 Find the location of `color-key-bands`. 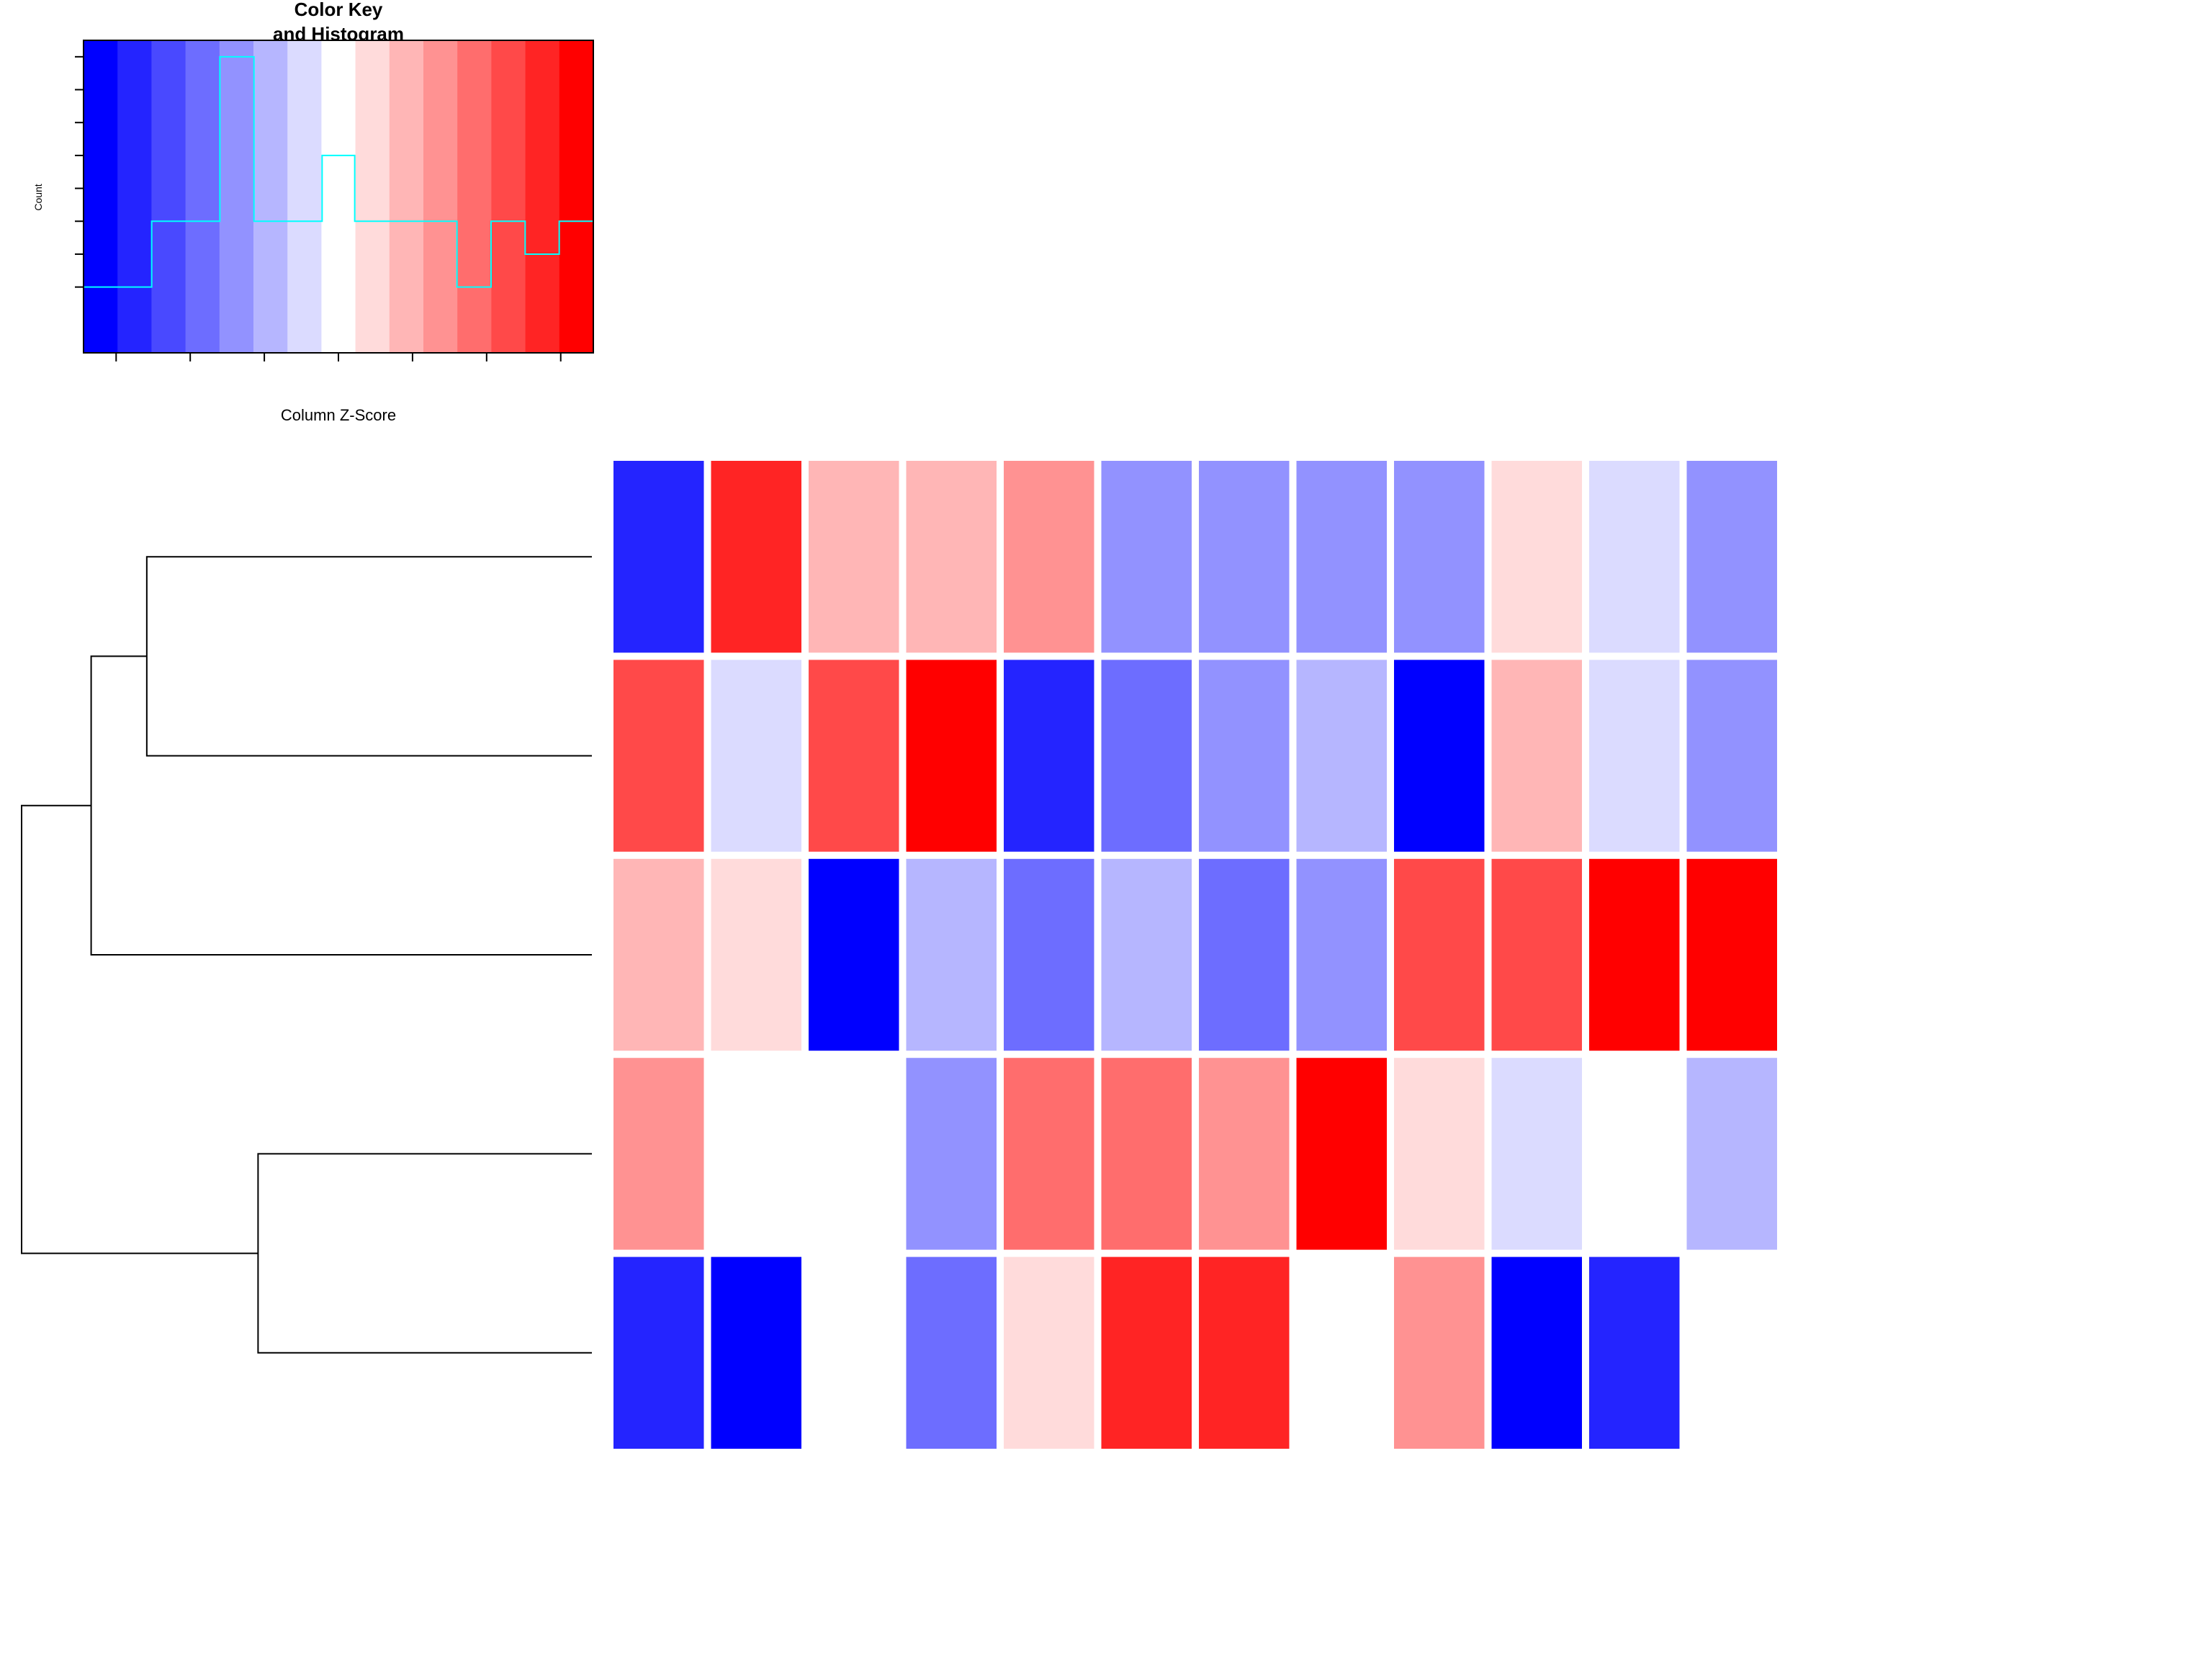

color-key-bands is located at coordinates (339, 197).